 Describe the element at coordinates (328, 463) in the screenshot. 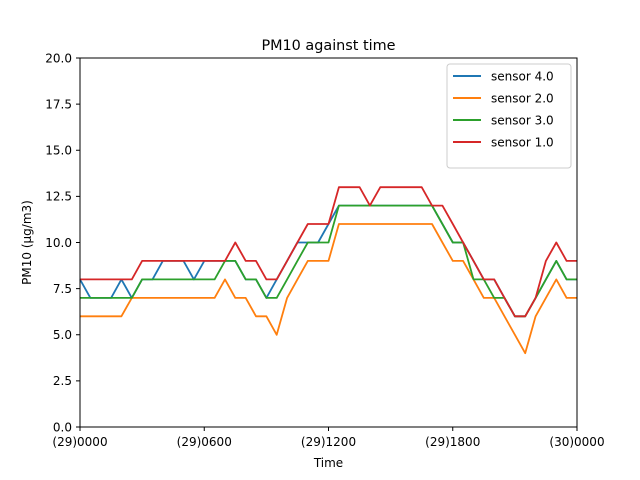

I see `x-axis-label: Time` at that location.